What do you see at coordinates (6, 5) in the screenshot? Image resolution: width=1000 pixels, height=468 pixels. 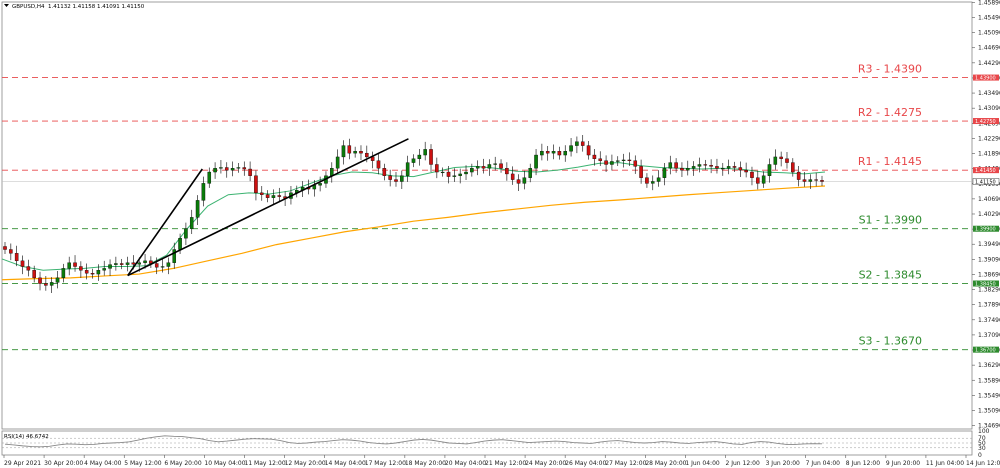 I see `symbol-dropdown-icon` at bounding box center [6, 5].